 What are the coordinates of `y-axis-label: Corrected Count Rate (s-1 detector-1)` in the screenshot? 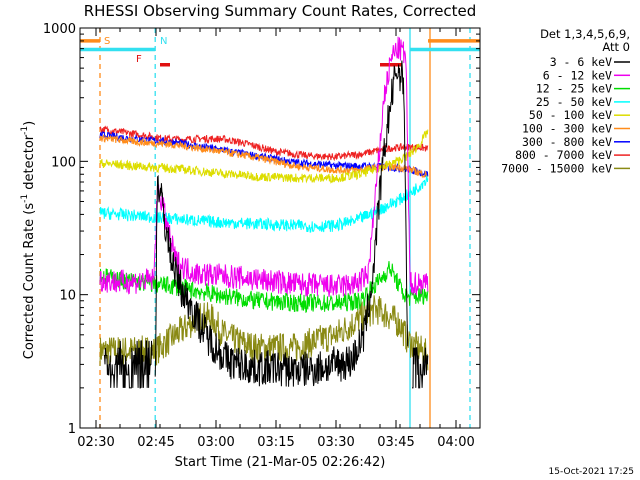 It's located at (28, 240).